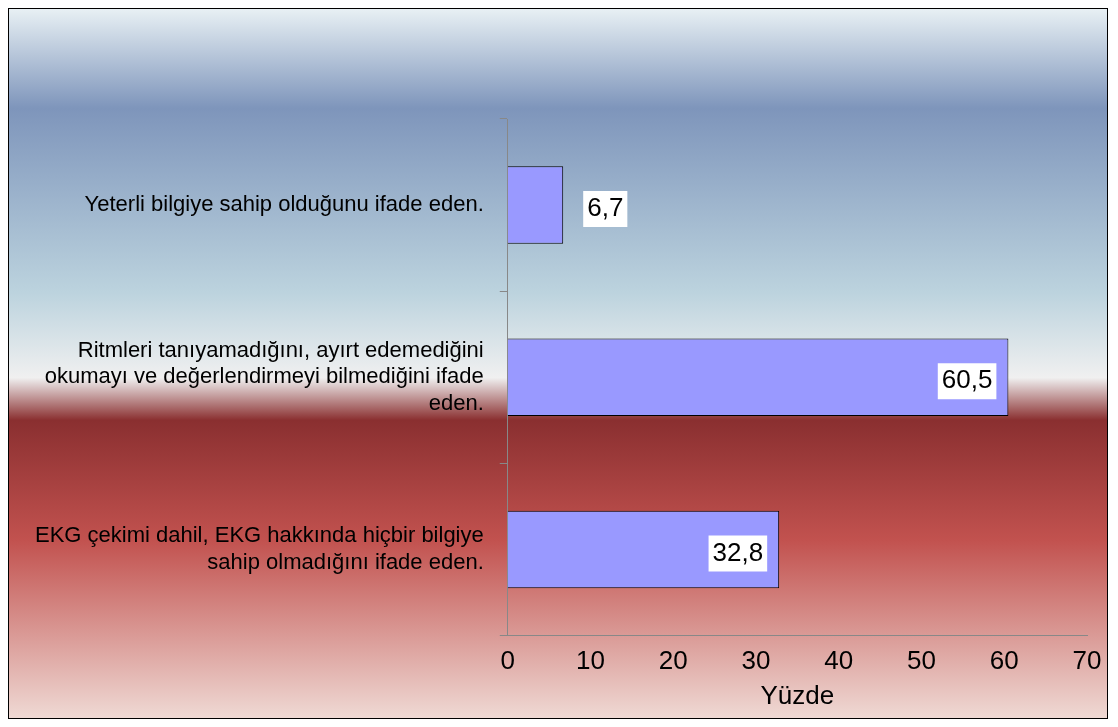  Describe the element at coordinates (673, 660) in the screenshot. I see `x-tick-label: 20` at that location.